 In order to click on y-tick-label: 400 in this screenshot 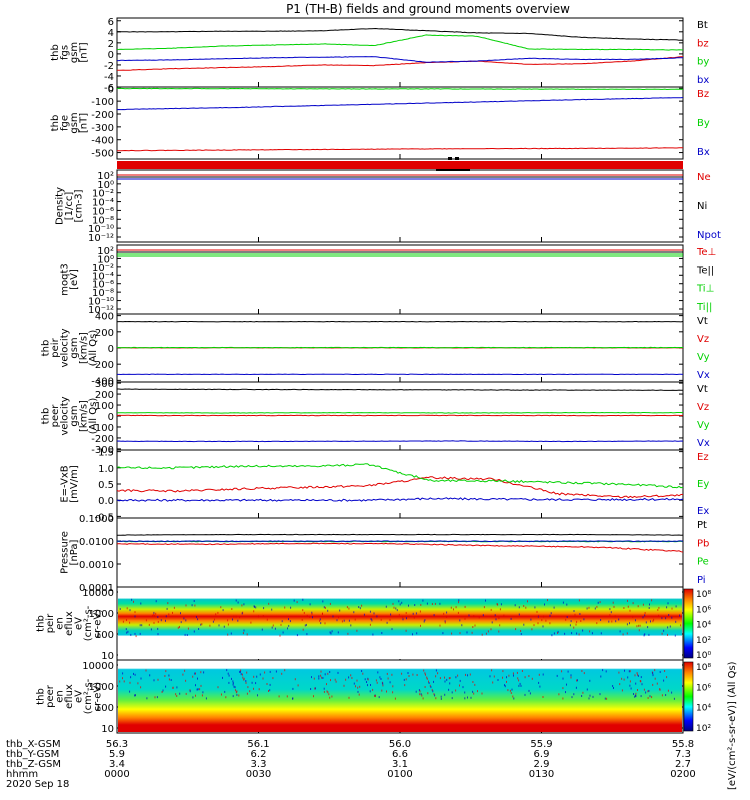, I will do `click(104, 317)`.